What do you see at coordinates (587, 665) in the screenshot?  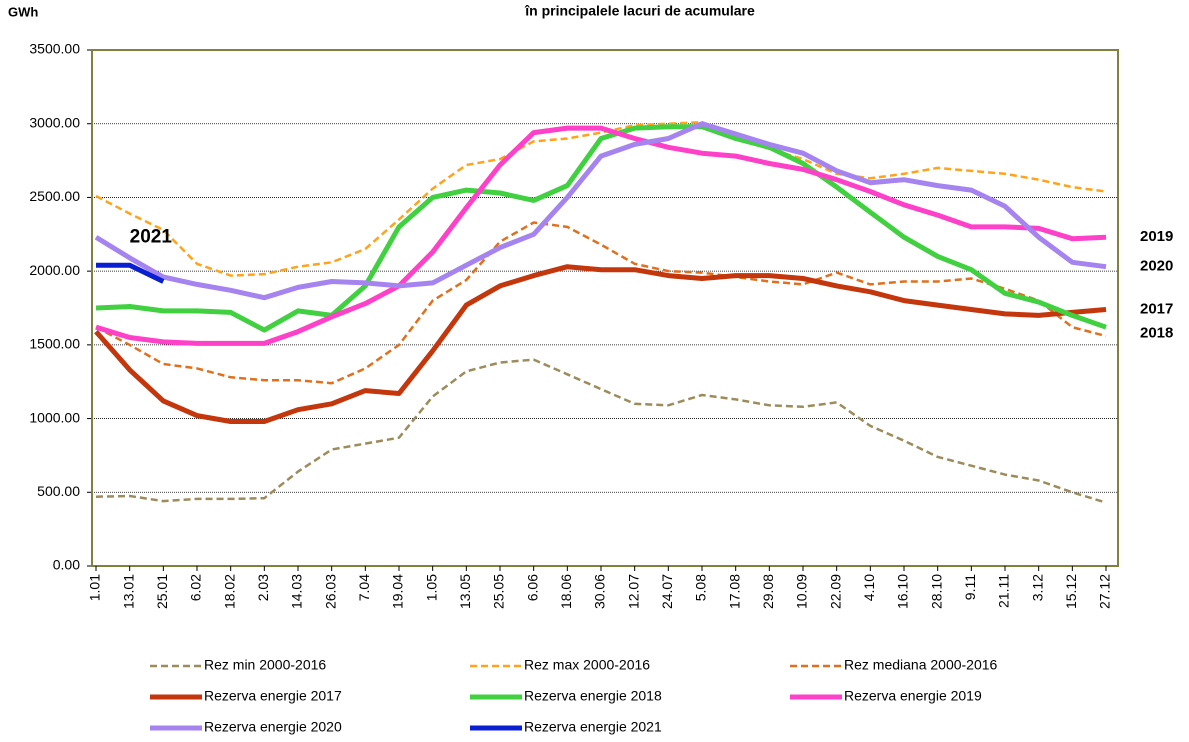 I see `legend-label: Rez max 2000-2016` at bounding box center [587, 665].